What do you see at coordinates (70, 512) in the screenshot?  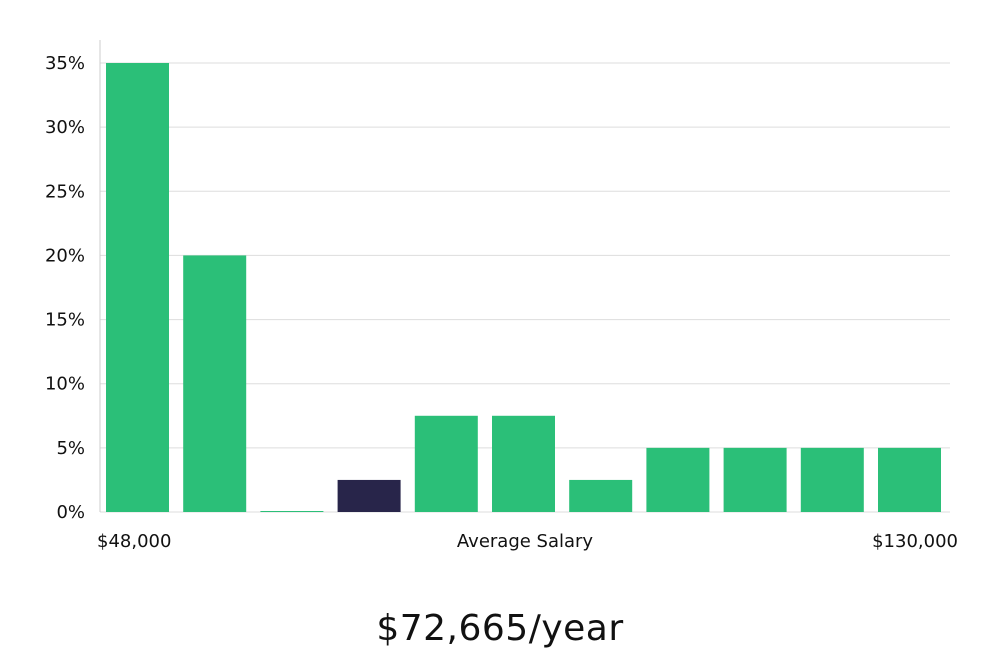 I see `y-tick-label: 0%` at bounding box center [70, 512].